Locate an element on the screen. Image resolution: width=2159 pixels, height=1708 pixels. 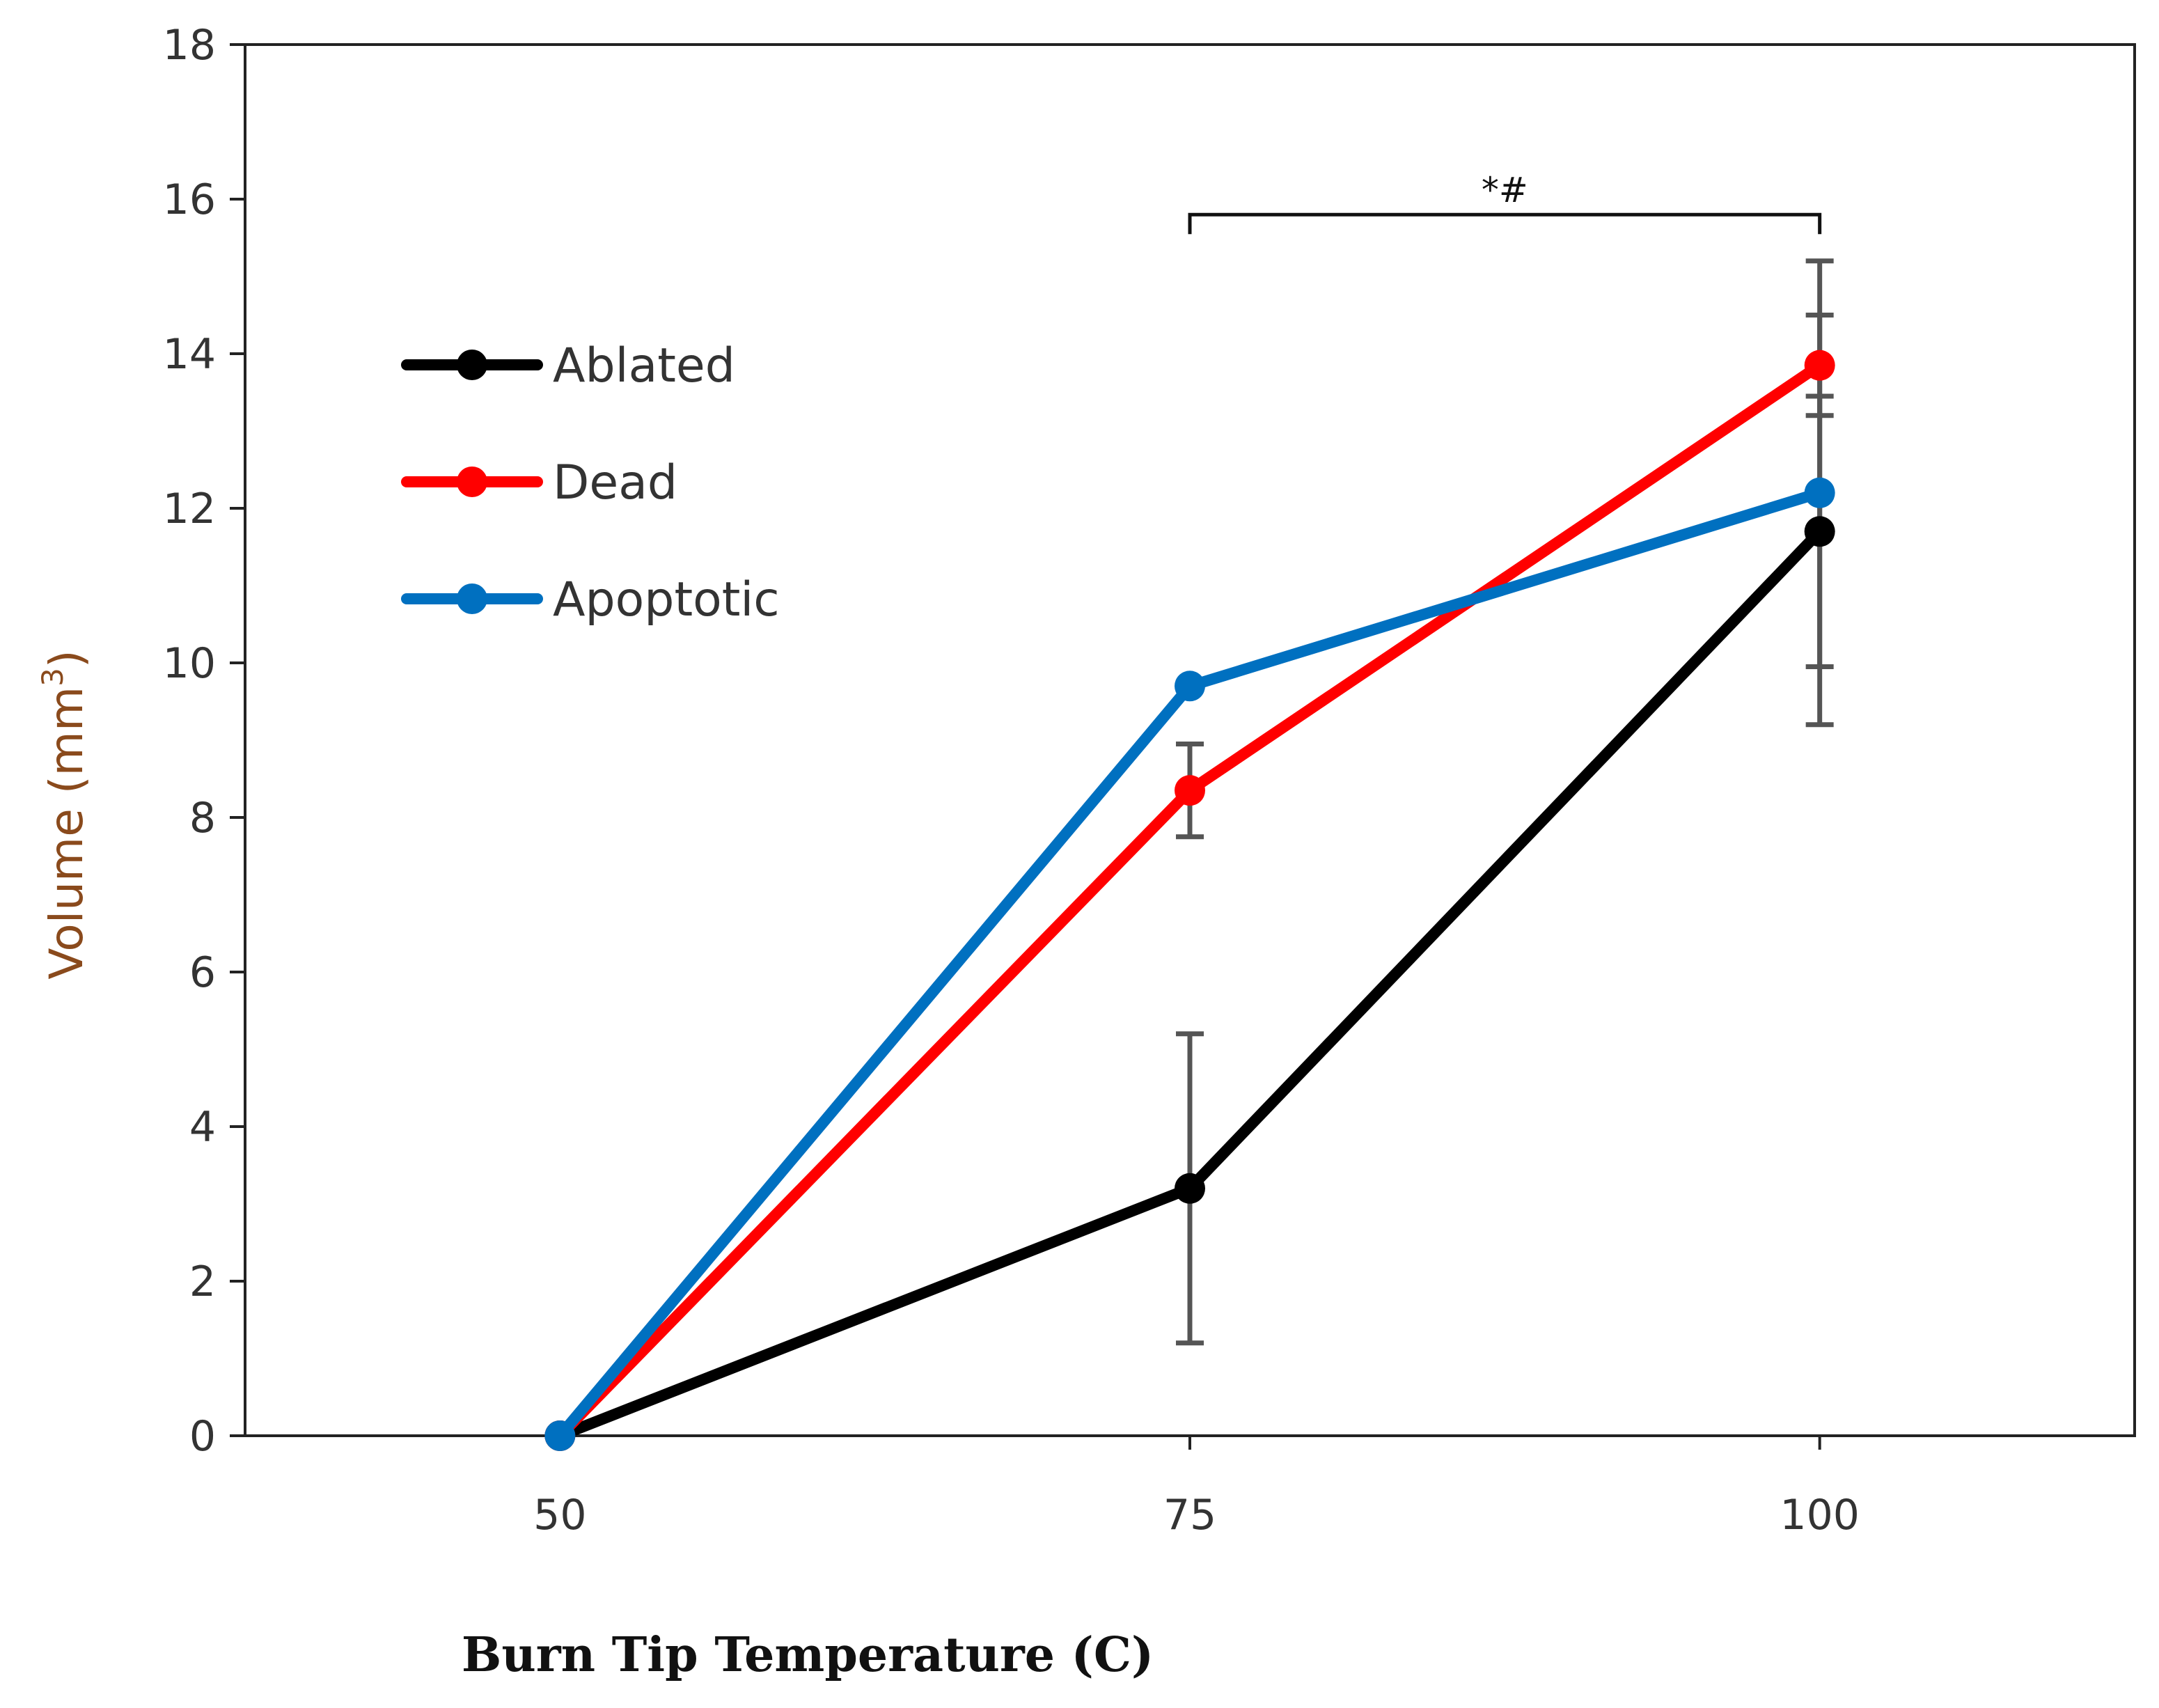
annotation-layer: *# is located at coordinates (1505, 203).